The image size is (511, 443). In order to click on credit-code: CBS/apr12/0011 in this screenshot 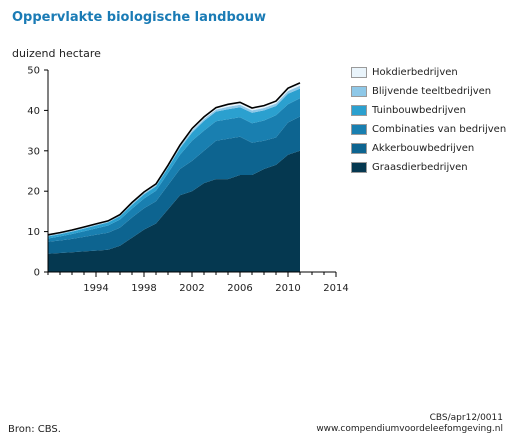, I will do `click(466, 418)`.